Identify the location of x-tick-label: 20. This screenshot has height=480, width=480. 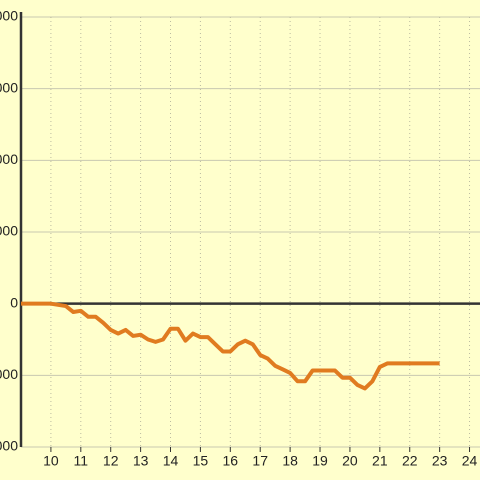
(350, 461).